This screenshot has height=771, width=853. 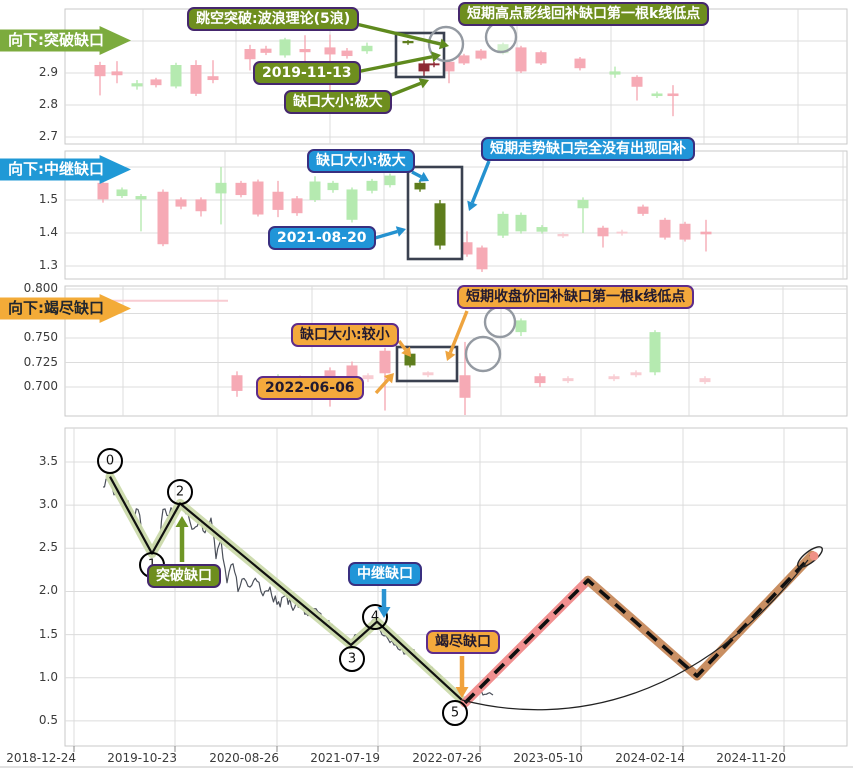 I want to click on panel-label-continuation-gap: 向下:中继缺口, so click(x=65, y=169).